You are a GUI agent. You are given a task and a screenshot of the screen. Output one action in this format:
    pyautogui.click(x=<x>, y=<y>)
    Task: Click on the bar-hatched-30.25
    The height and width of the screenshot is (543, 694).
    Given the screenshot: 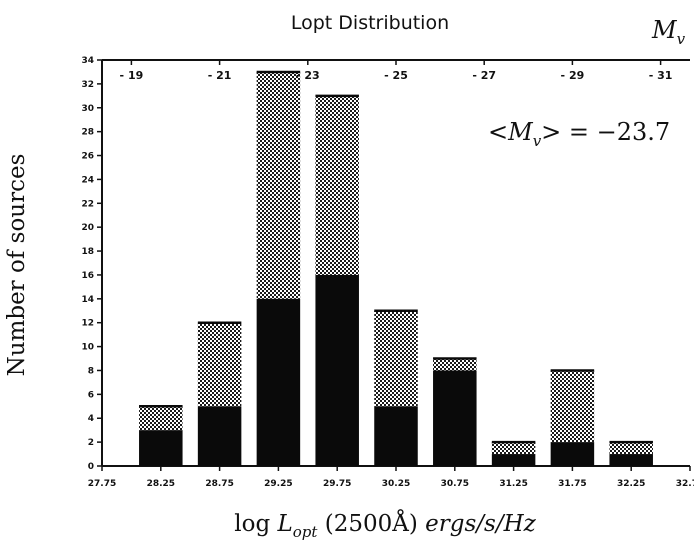 What is the action you would take?
    pyautogui.click(x=396, y=358)
    